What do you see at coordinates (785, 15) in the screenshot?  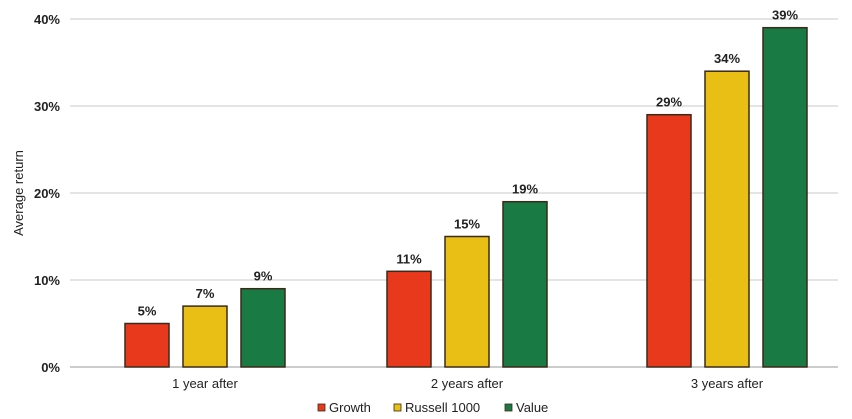 I see `bar-value-label: 39%` at bounding box center [785, 15].